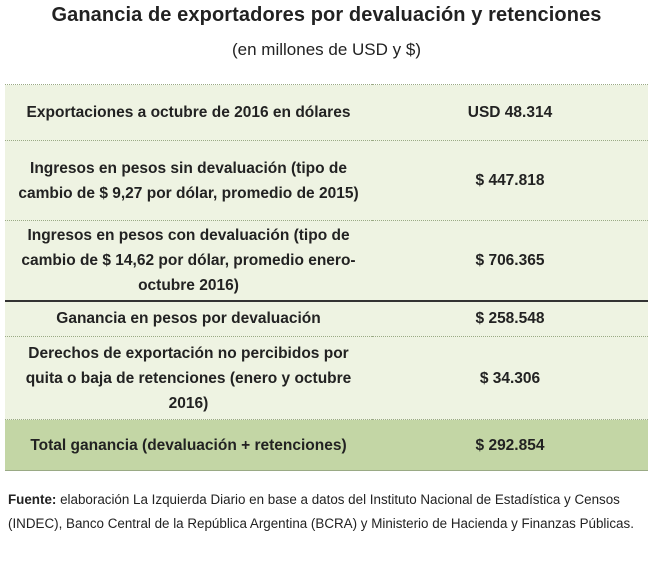 The height and width of the screenshot is (563, 653). I want to click on row-value: $ 447.818, so click(510, 180).